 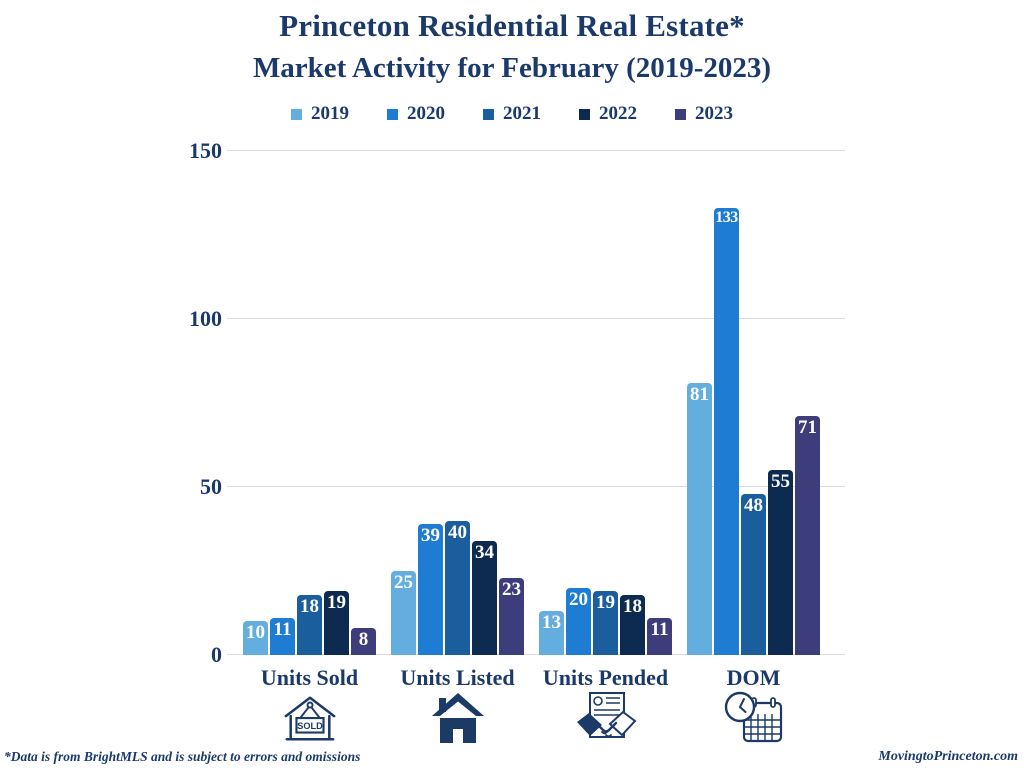 What do you see at coordinates (551, 622) in the screenshot?
I see `bar-value-label: 13` at bounding box center [551, 622].